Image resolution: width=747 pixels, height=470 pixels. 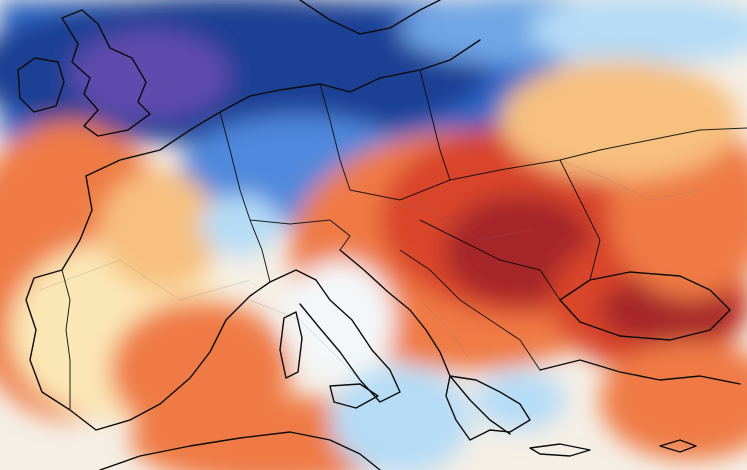 I want to click on cool-anomaly-aegean, so click(x=520, y=400).